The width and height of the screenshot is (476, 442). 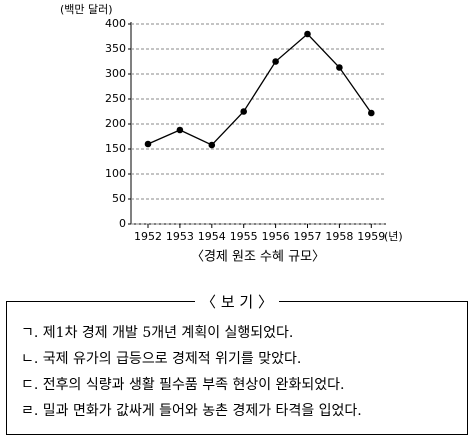 I want to click on line, so click(x=259, y=89).